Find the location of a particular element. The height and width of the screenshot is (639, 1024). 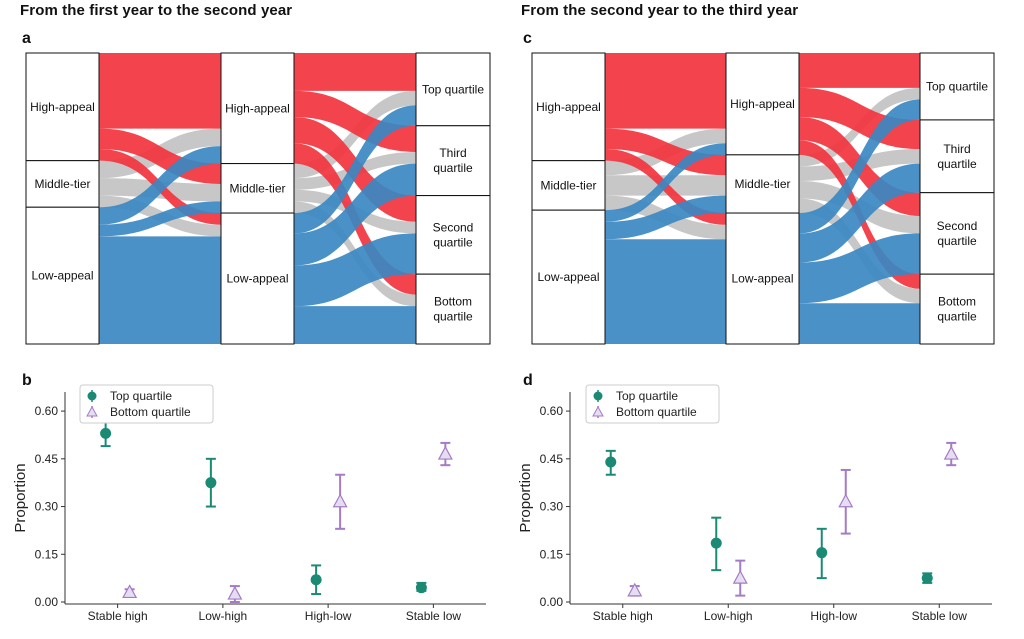

header-left: From the first year to the second year is located at coordinates (156, 10).